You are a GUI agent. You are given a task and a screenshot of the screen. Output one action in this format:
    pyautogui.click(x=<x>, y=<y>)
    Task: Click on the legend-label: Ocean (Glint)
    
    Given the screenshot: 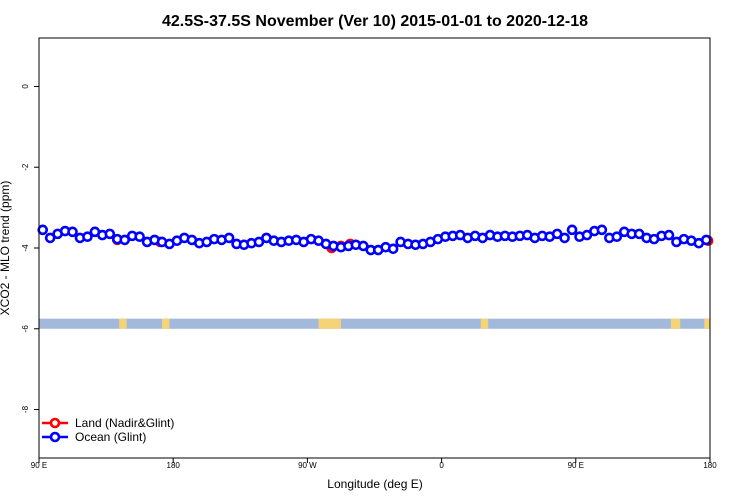 What is the action you would take?
    pyautogui.click(x=110, y=437)
    